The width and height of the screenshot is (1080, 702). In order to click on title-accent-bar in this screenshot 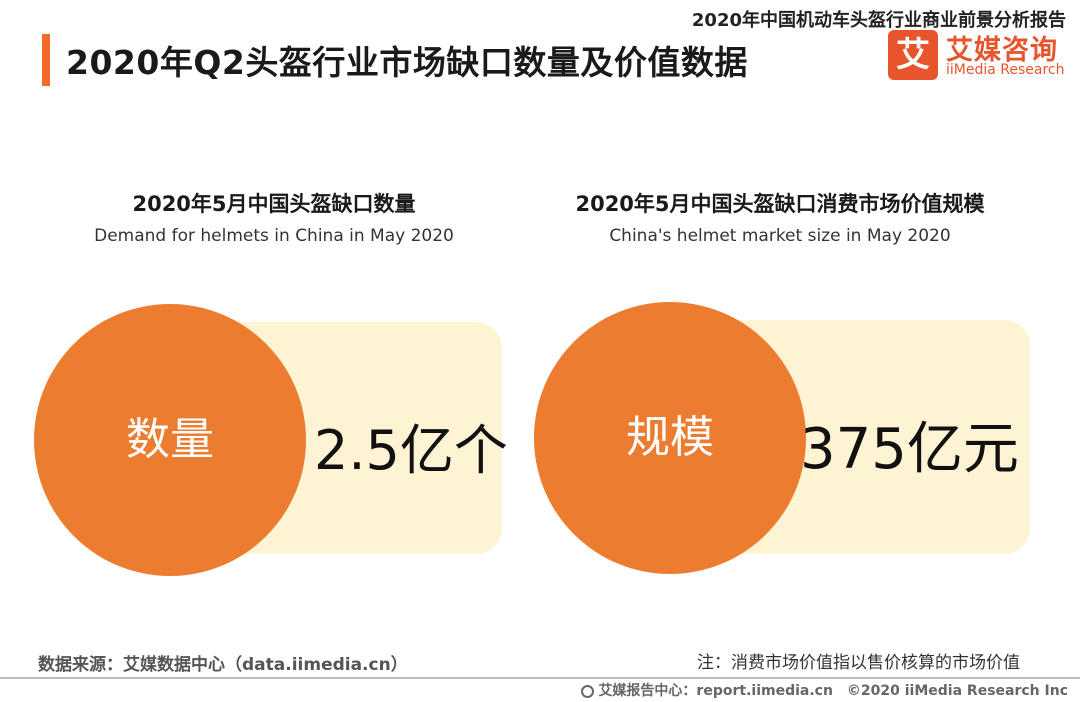, I will do `click(46, 60)`.